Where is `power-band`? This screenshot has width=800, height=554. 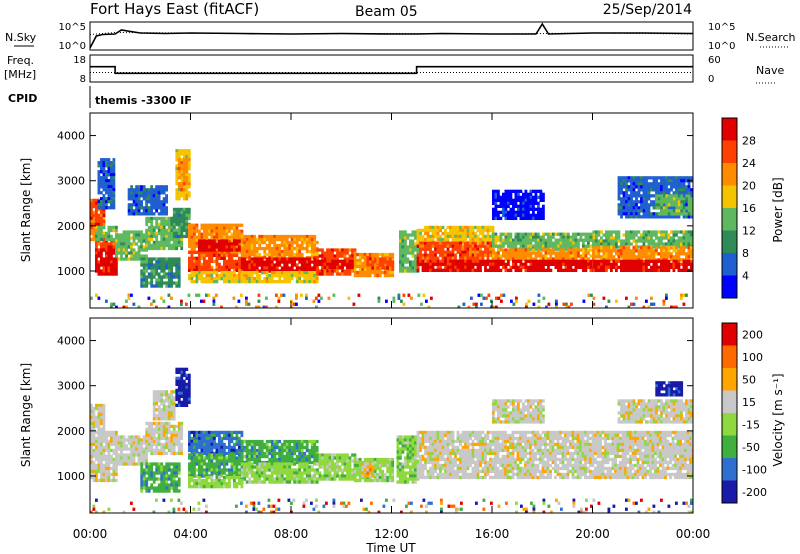
power-band is located at coordinates (642, 254).